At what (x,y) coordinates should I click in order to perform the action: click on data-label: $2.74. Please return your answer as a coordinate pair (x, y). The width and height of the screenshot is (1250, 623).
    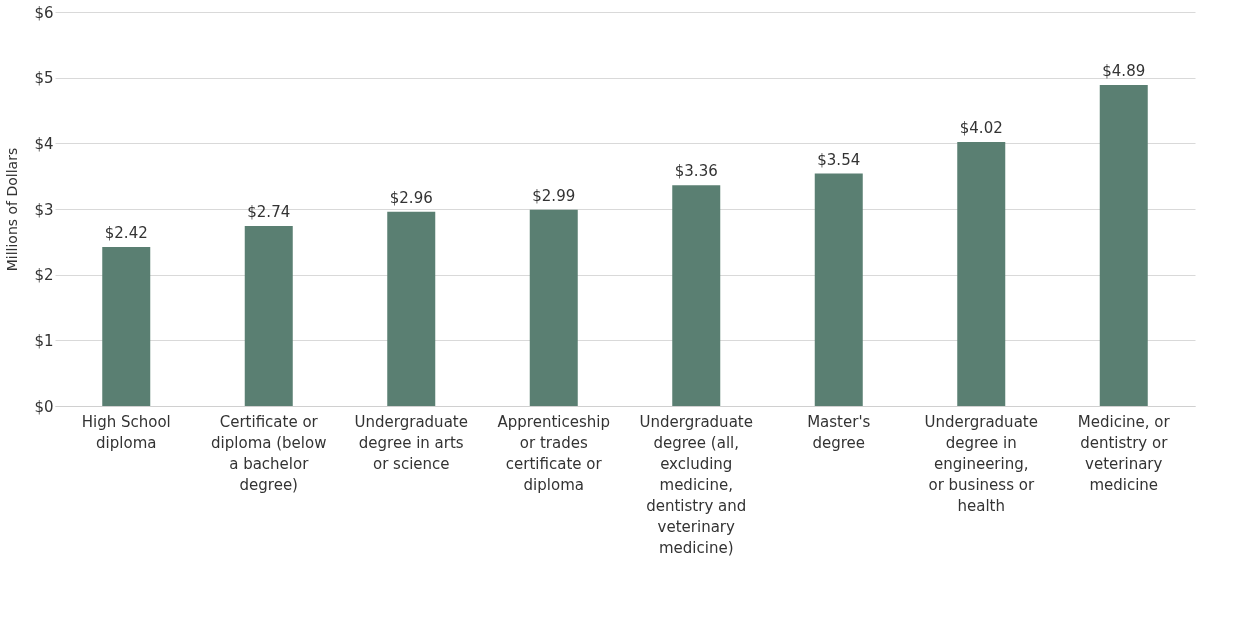
    Looking at the image, I should click on (269, 212).